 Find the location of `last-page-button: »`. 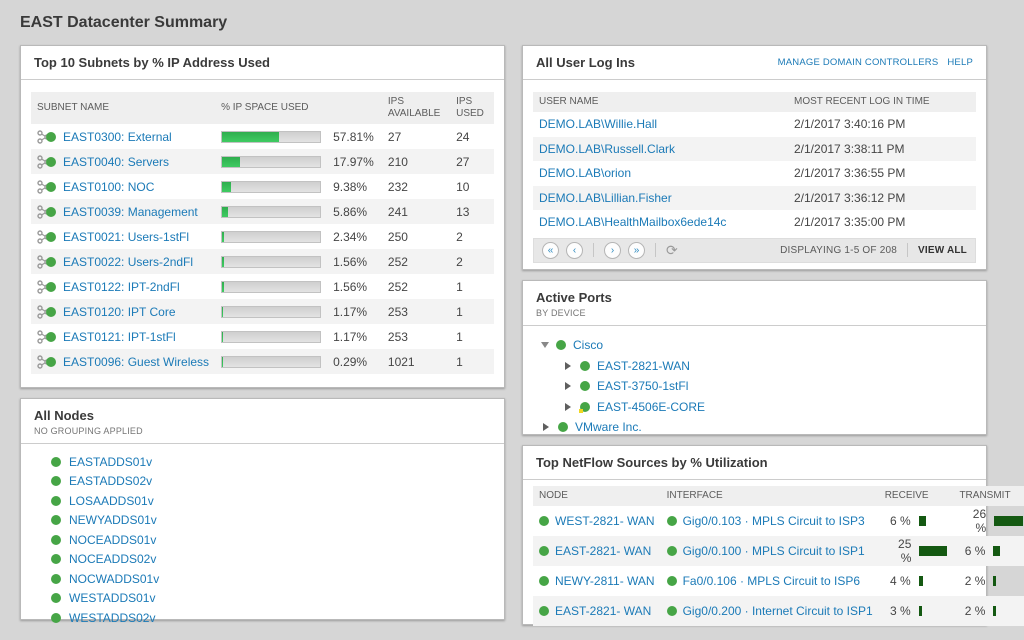

last-page-button: » is located at coordinates (636, 250).